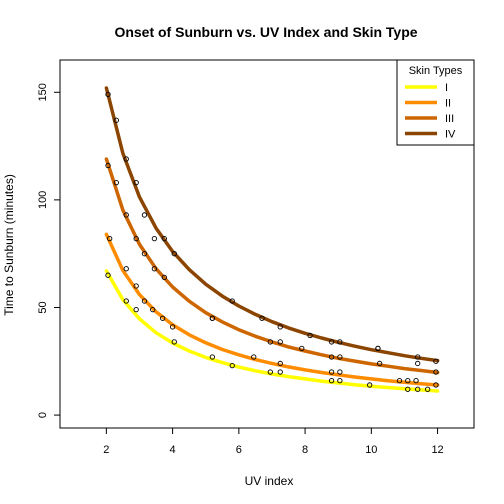 This screenshot has height=504, width=504. What do you see at coordinates (43, 307) in the screenshot?
I see `y-tick-label: 50` at bounding box center [43, 307].